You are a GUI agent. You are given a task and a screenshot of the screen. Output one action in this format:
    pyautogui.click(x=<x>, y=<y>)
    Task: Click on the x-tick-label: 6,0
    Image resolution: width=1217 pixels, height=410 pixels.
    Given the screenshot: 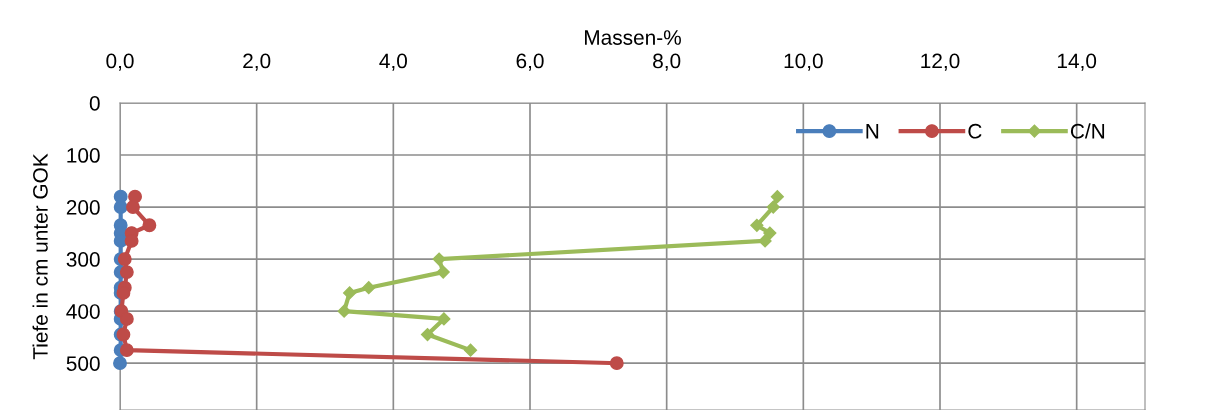 What is the action you would take?
    pyautogui.click(x=530, y=62)
    